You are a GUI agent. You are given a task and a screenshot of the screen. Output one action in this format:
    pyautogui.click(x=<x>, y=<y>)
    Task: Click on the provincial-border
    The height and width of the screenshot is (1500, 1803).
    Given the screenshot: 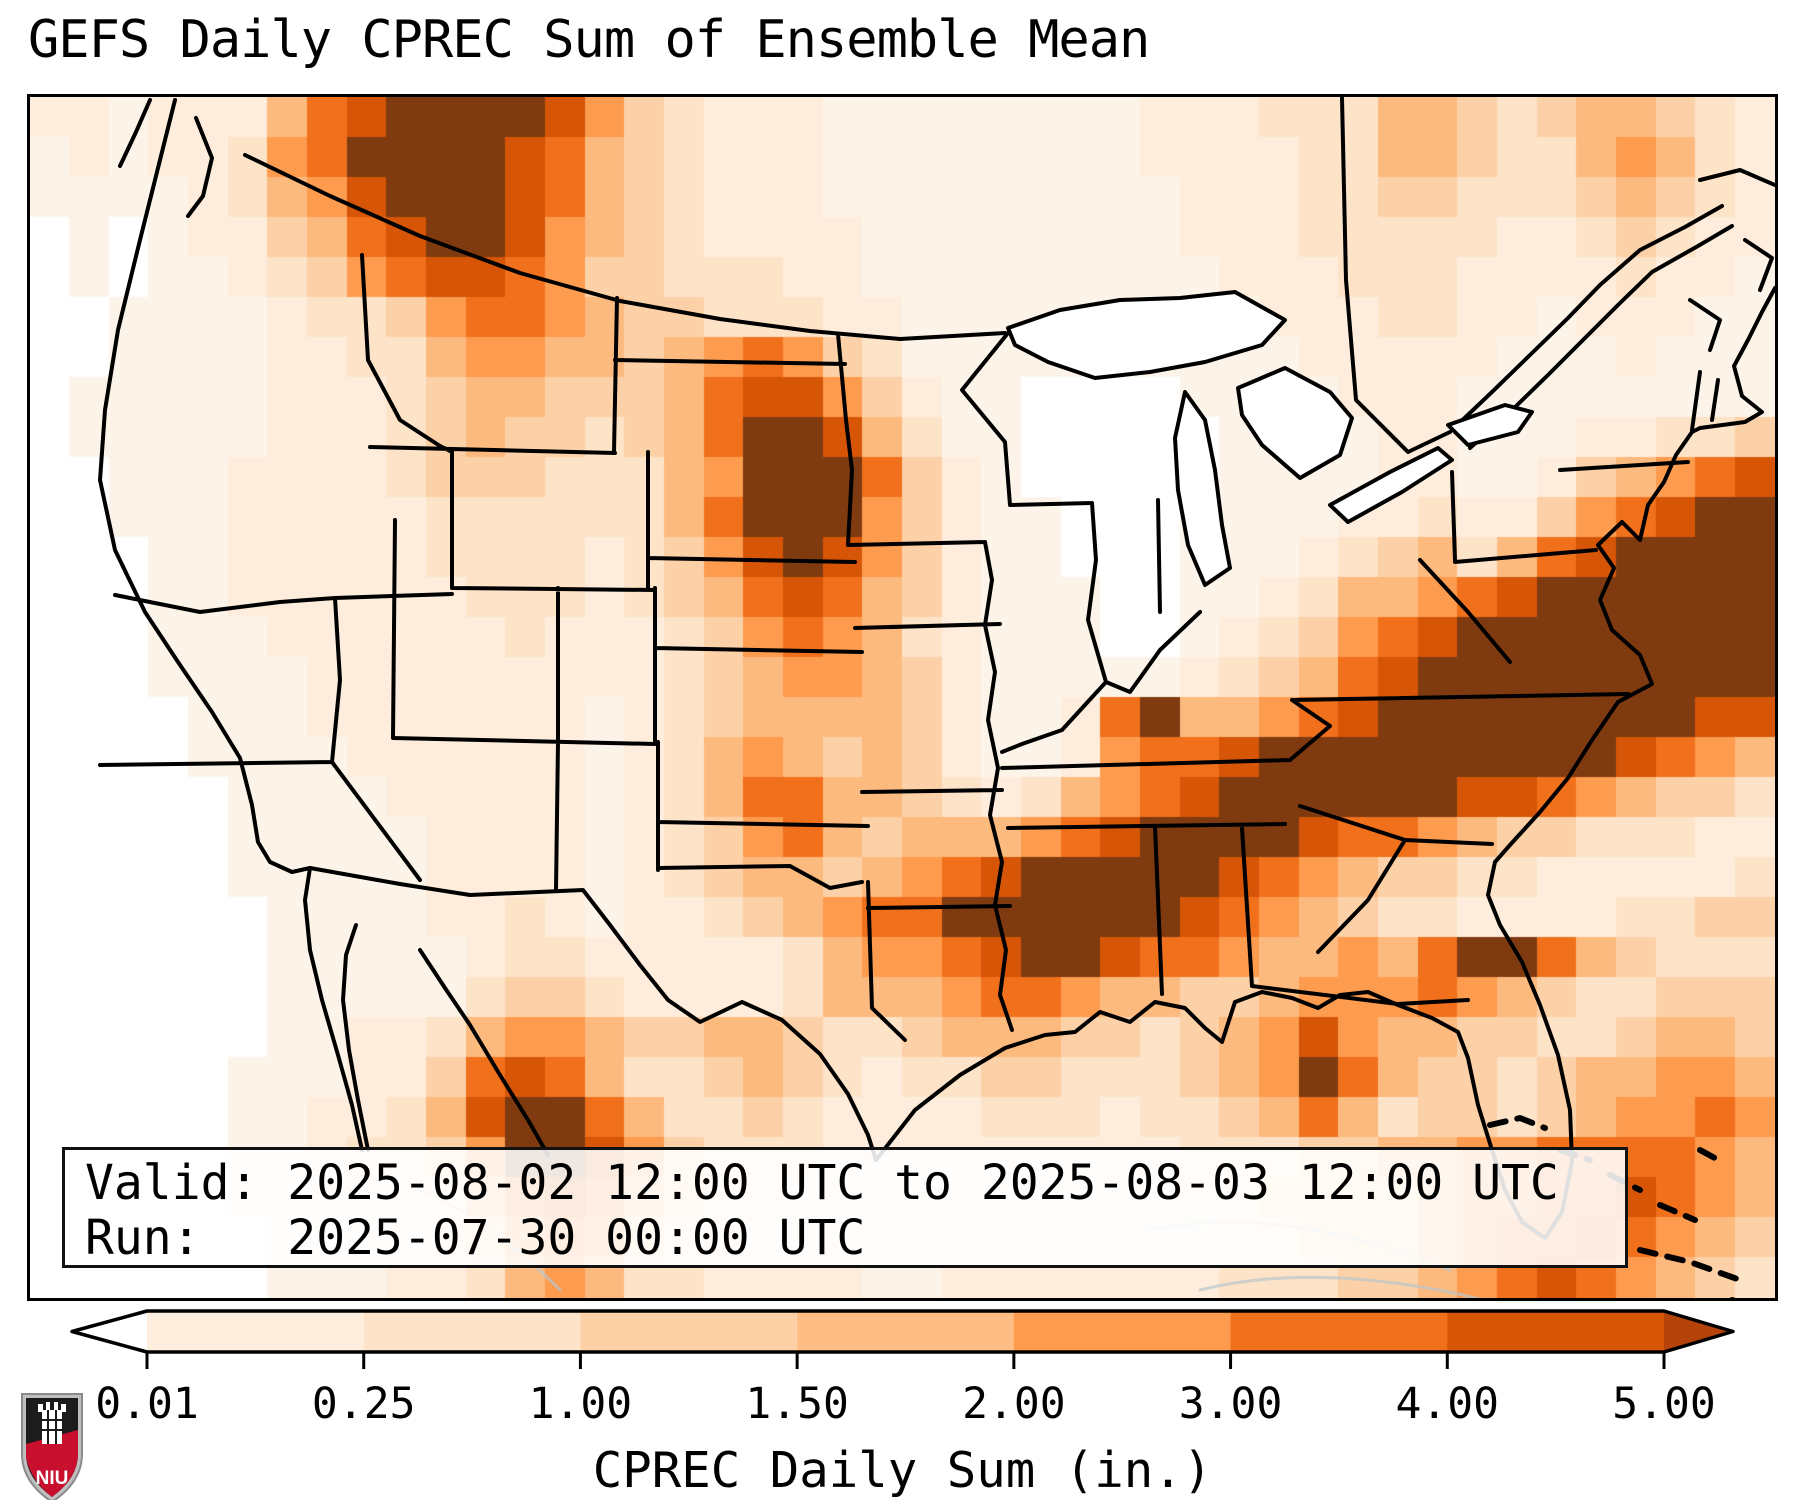 What is the action you would take?
    pyautogui.click(x=1396, y=275)
    